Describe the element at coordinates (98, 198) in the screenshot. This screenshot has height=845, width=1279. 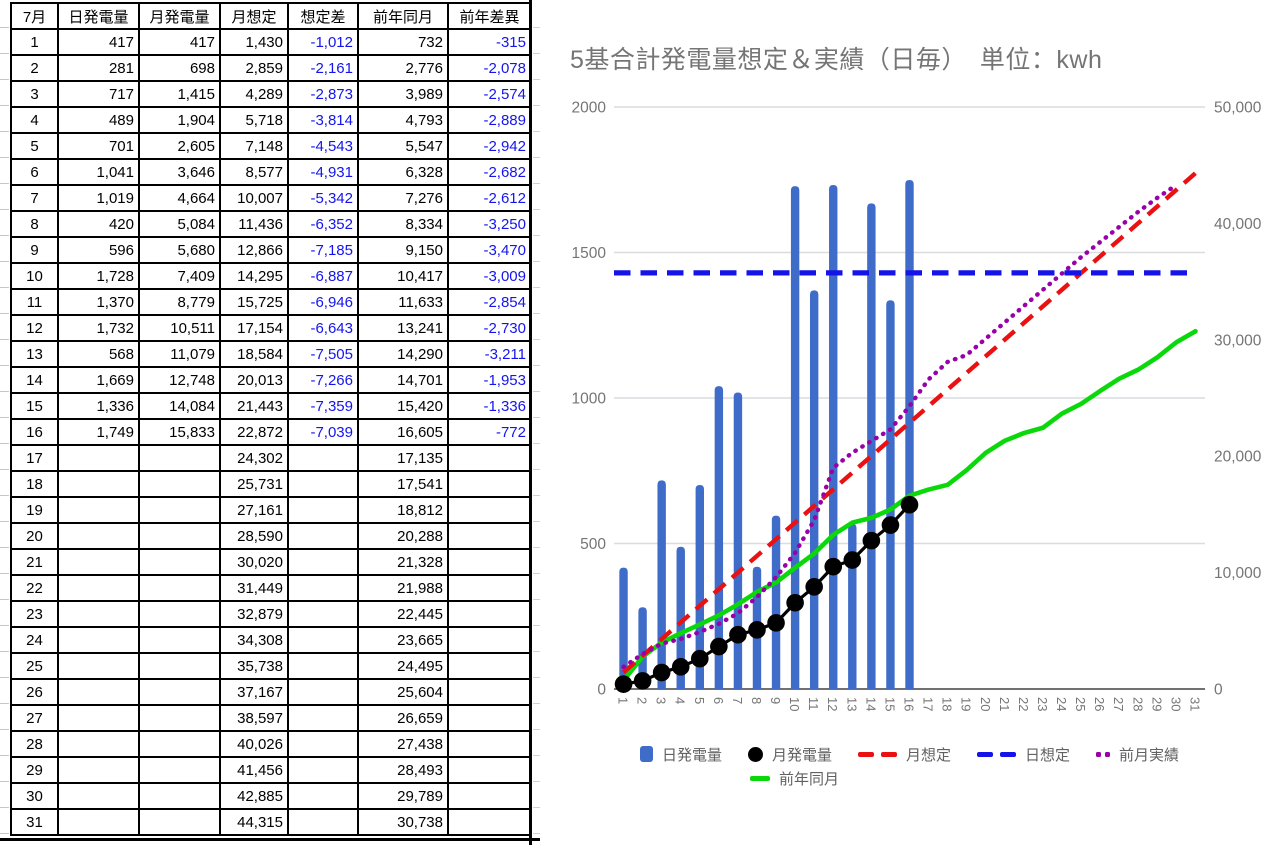
I see `table-value-cell: 1,019` at that location.